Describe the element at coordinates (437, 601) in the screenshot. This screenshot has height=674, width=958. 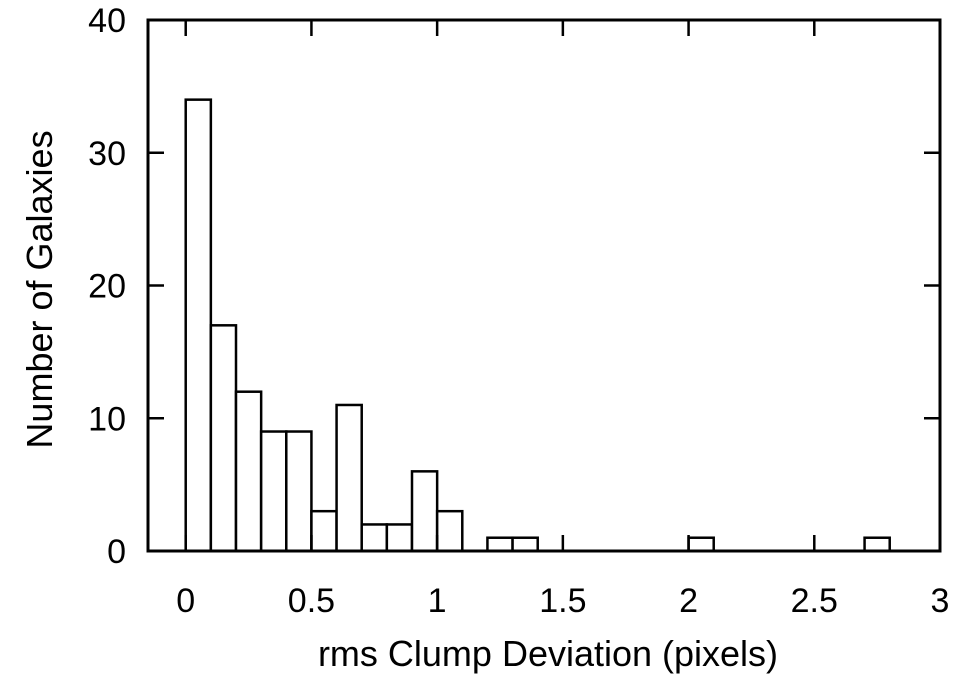
I see `x-tick-label: 1` at that location.